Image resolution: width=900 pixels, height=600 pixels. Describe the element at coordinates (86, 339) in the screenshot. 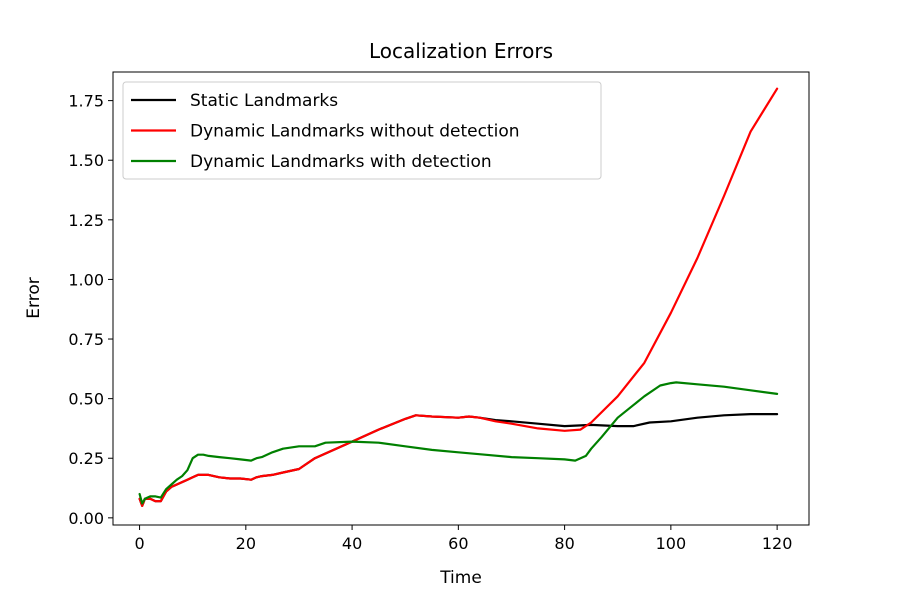

I see `y-tick-label: 0.75` at that location.